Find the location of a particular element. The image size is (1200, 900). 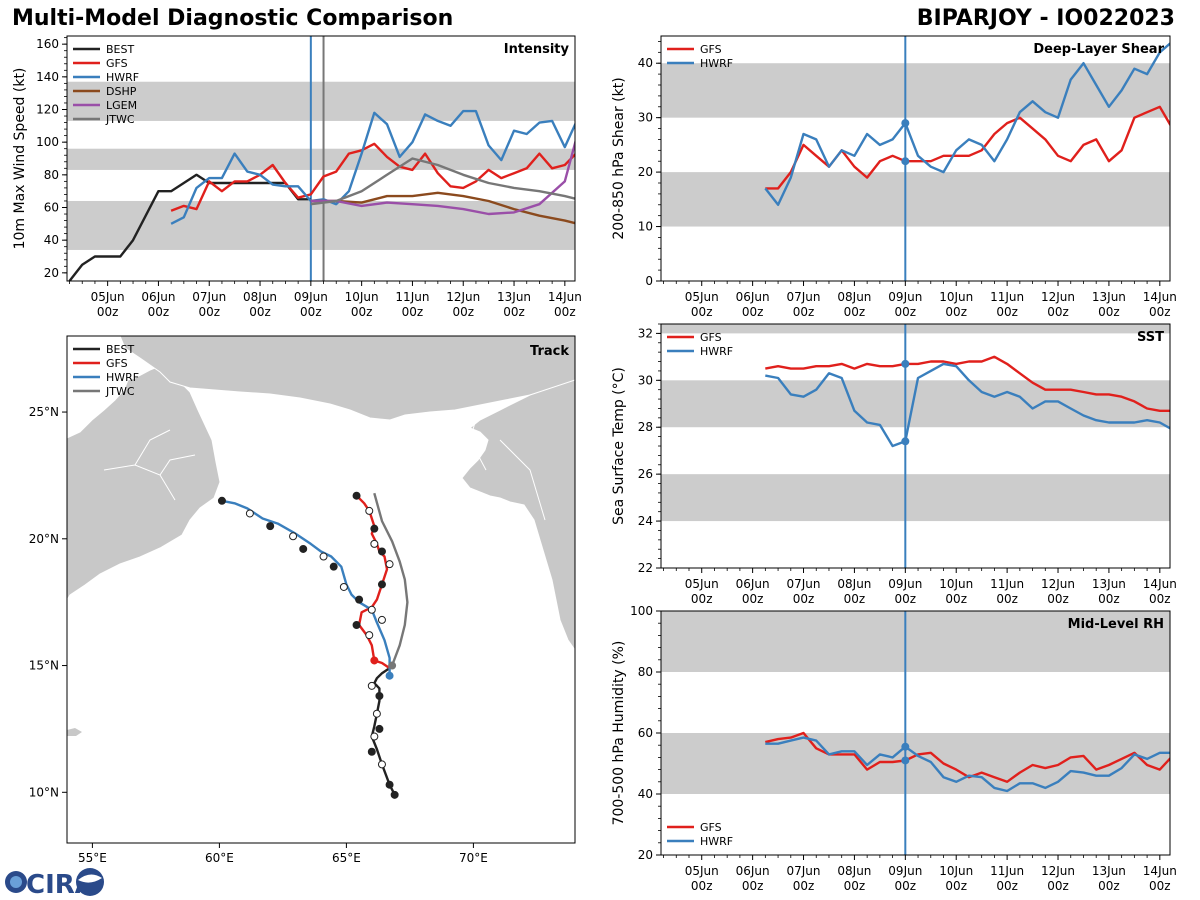

rh-xtick-label-line: 13Jun is located at coordinates (1109, 871).